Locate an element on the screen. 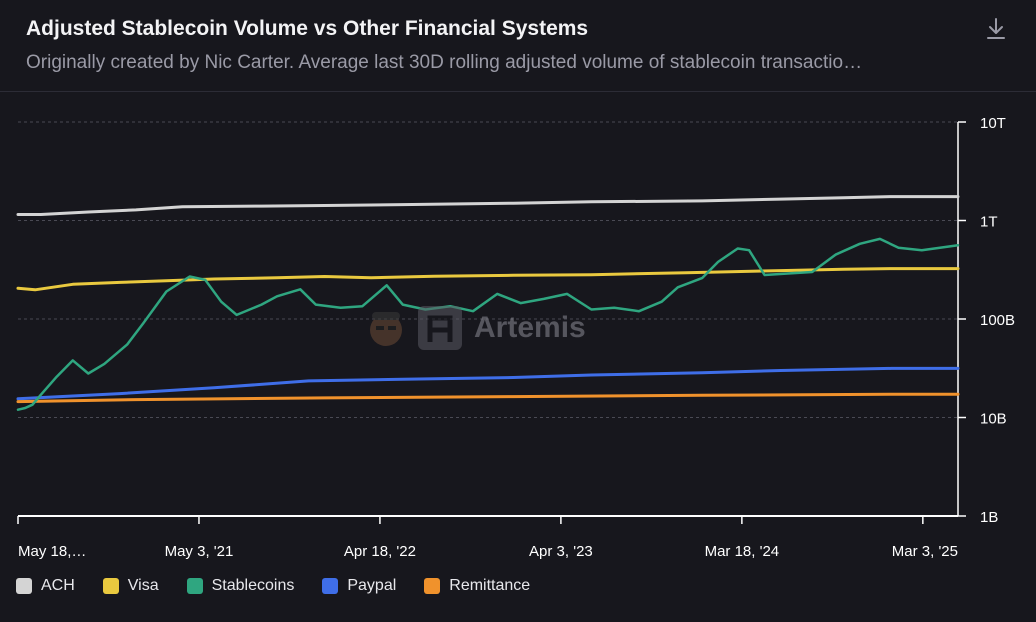 This screenshot has height=622, width=1036. legend-item-remittance: Remittance is located at coordinates (477, 586).